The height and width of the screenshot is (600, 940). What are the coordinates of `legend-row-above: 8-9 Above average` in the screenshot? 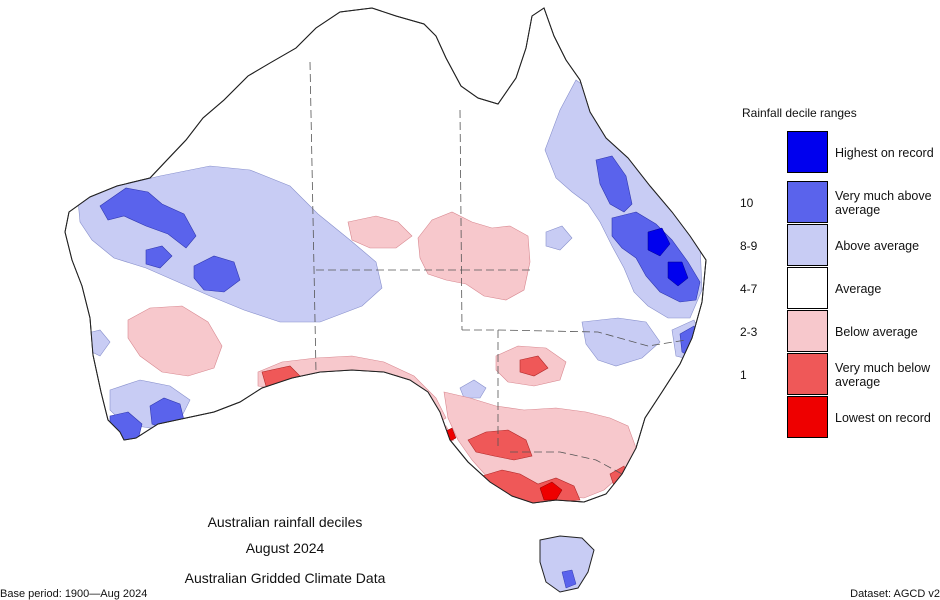 It's located at (835, 245).